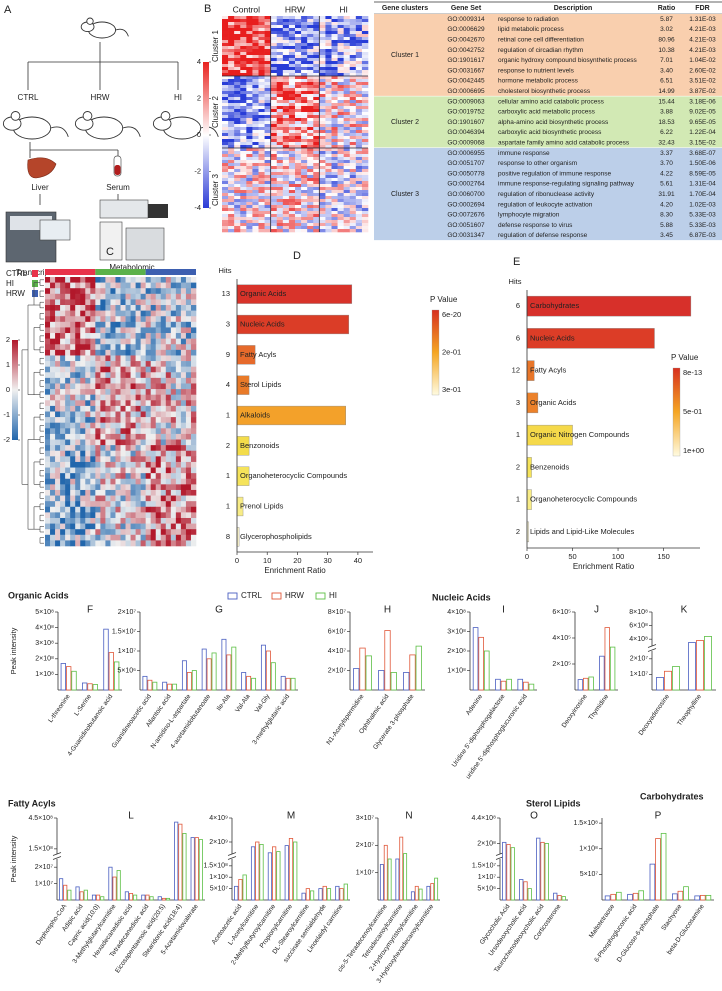  I want to click on y-tick-label: 1×10⁸, so click(218, 877).